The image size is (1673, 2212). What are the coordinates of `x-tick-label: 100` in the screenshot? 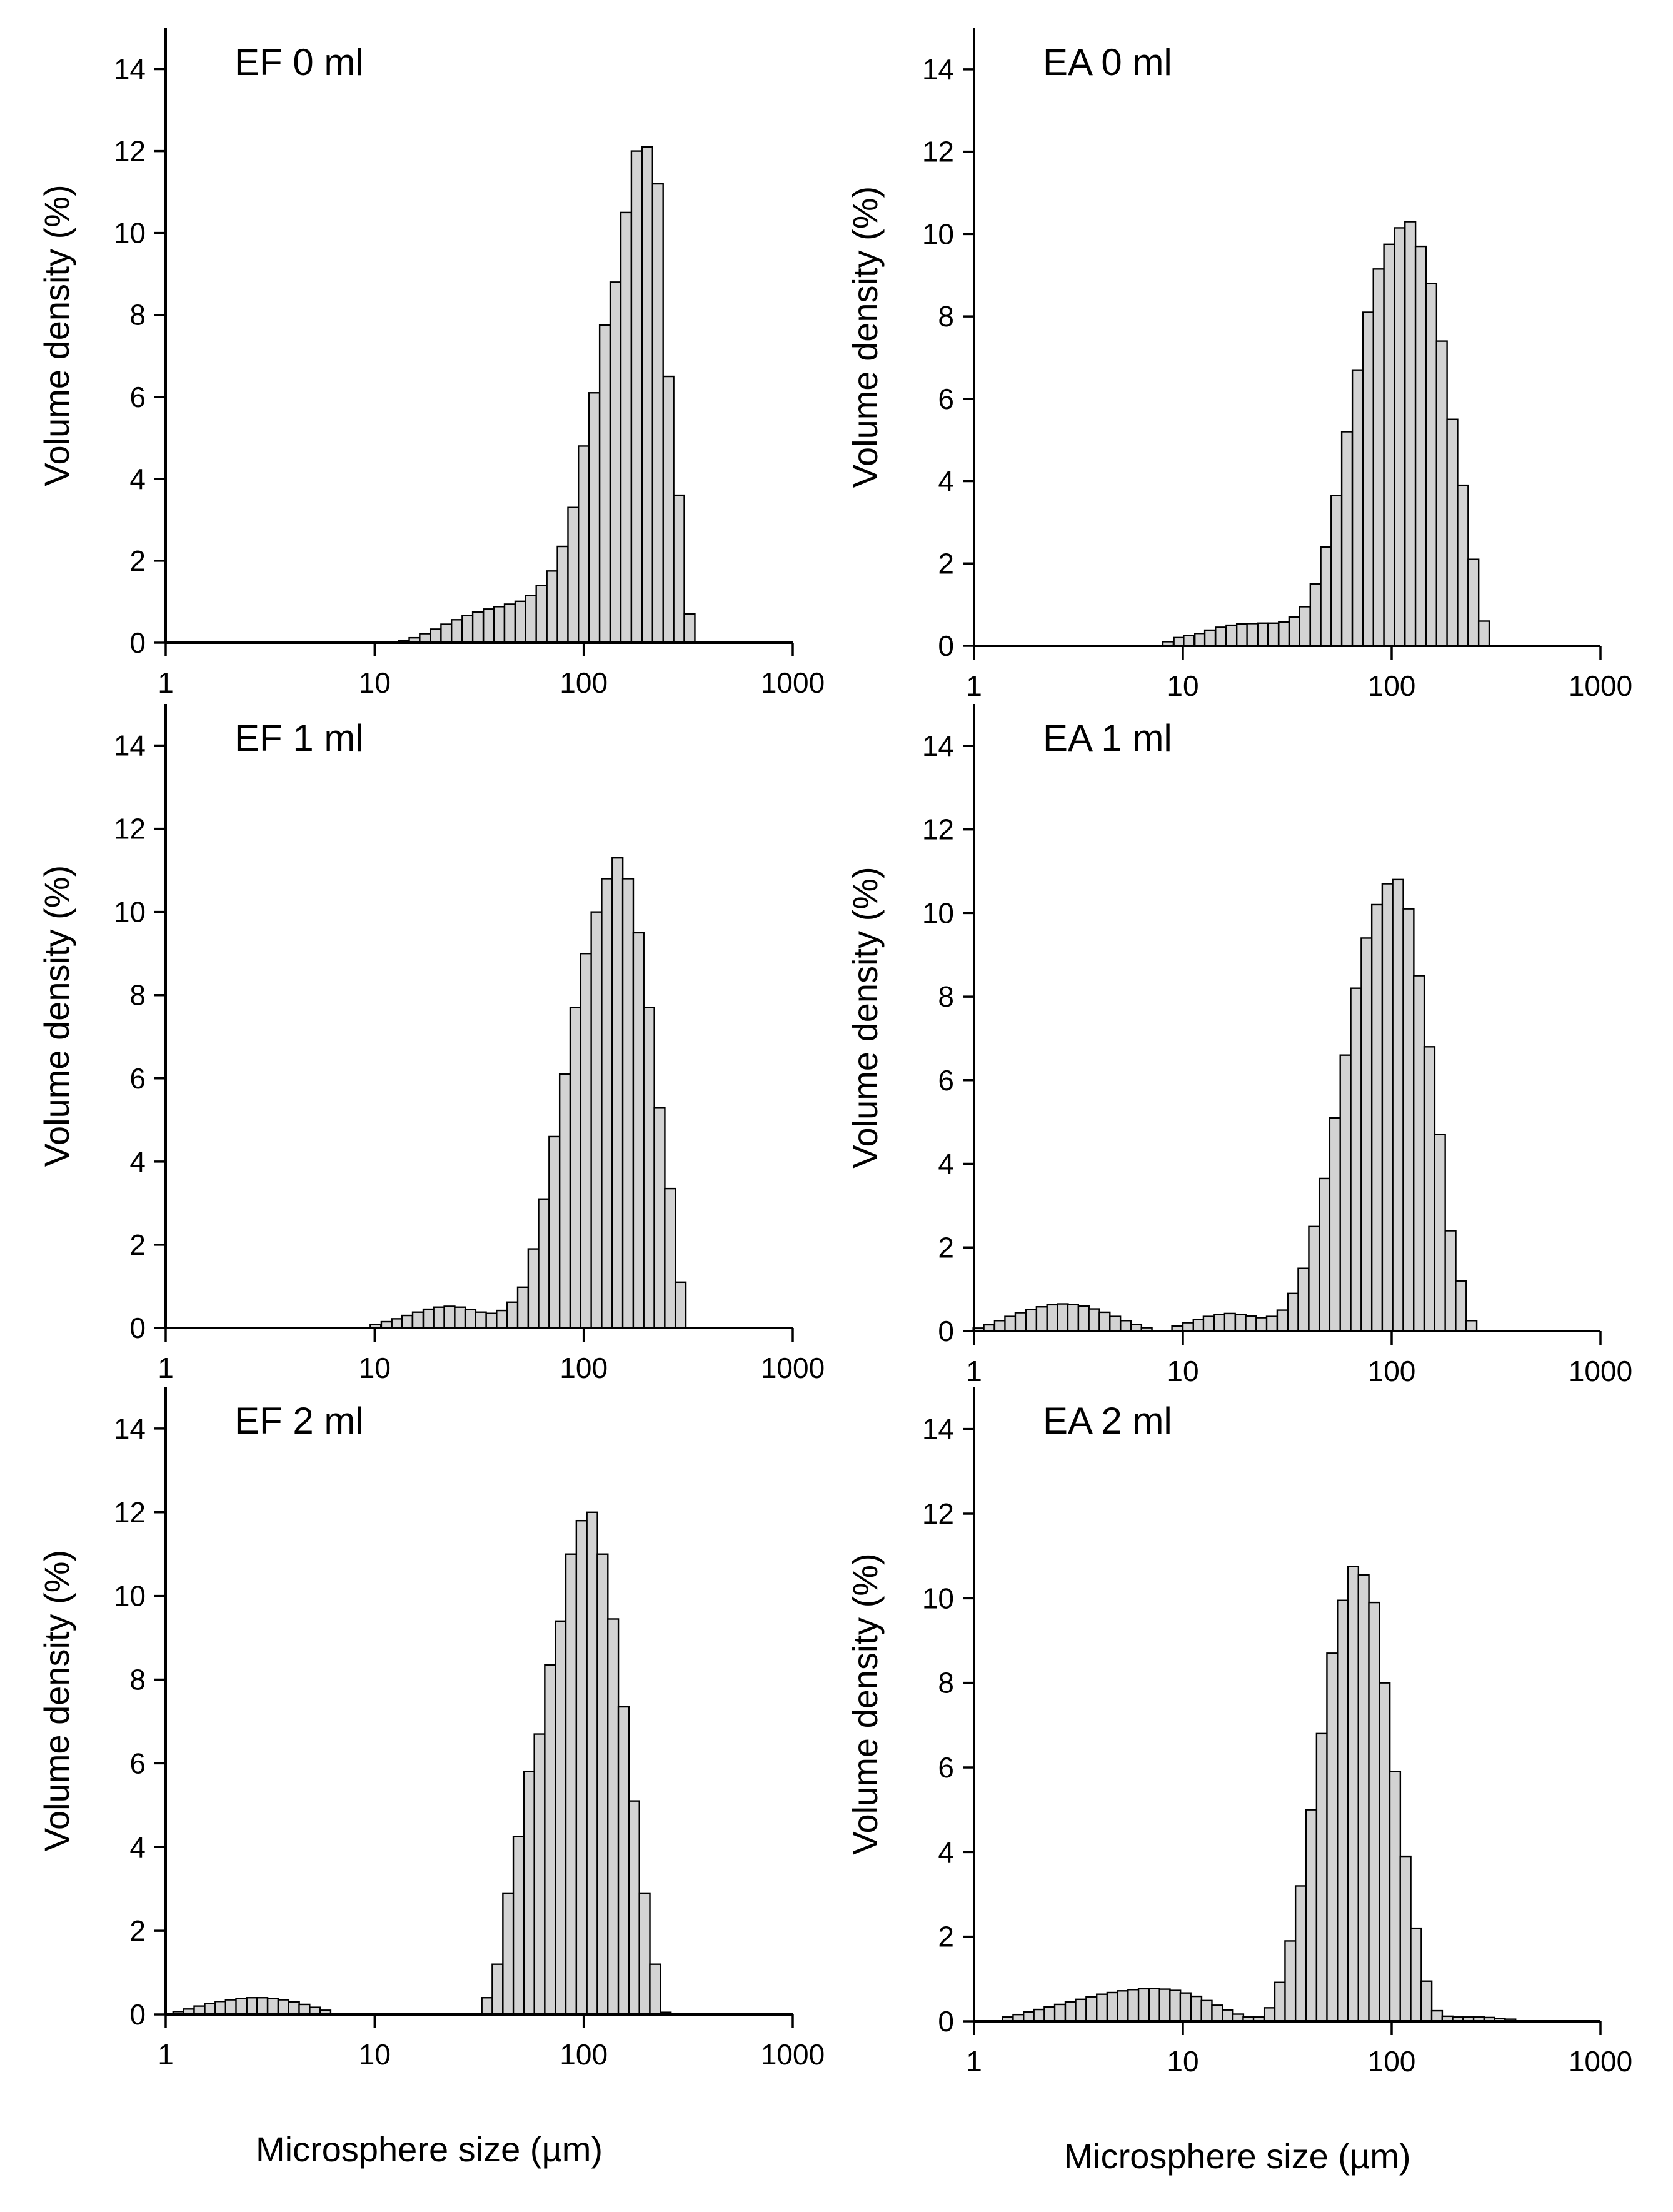 It's located at (584, 682).